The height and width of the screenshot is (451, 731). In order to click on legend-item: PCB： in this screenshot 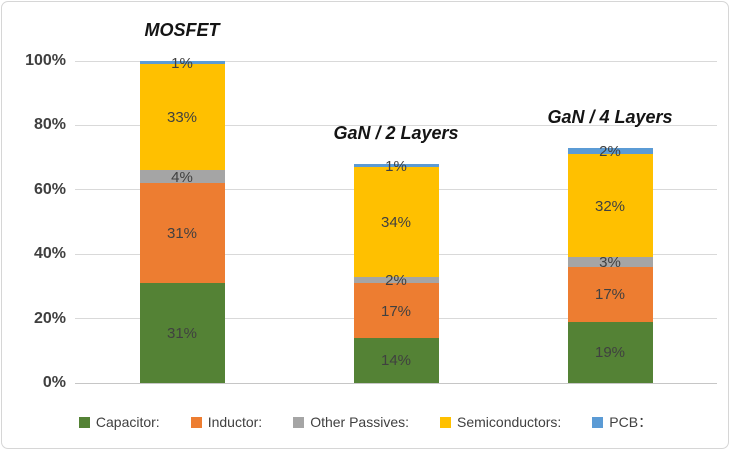, I will do `click(622, 422)`.